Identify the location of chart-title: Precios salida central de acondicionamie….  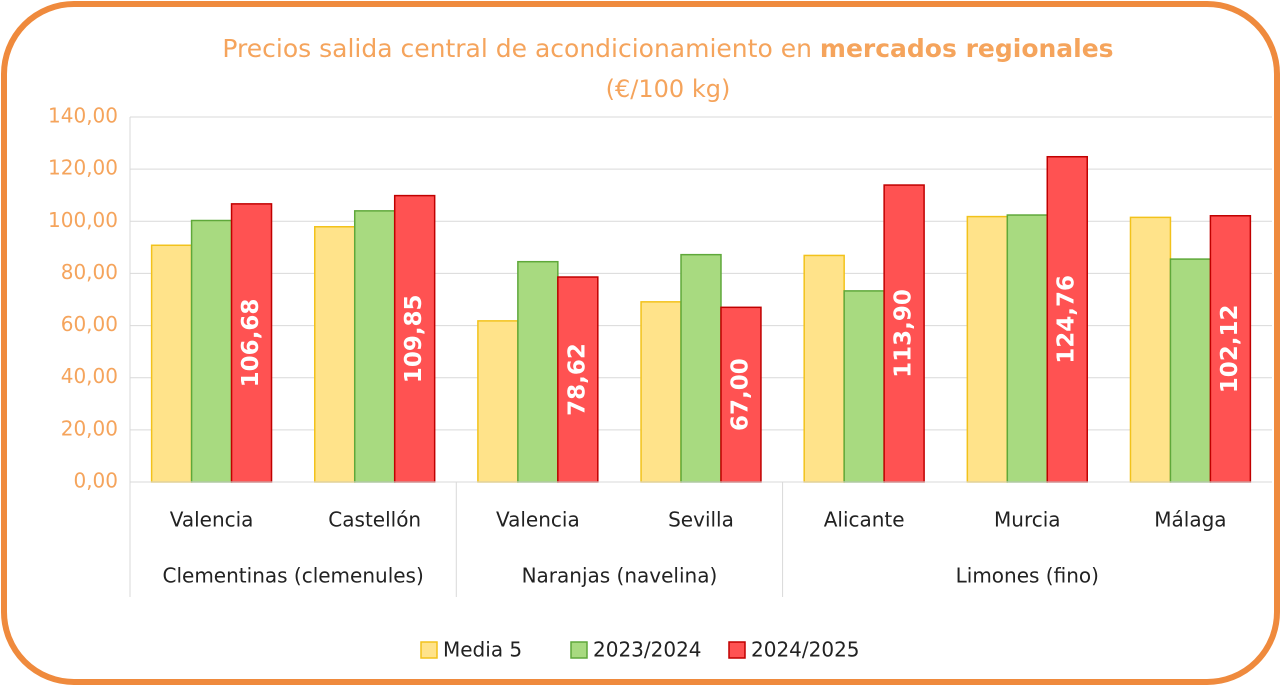
(667, 48).